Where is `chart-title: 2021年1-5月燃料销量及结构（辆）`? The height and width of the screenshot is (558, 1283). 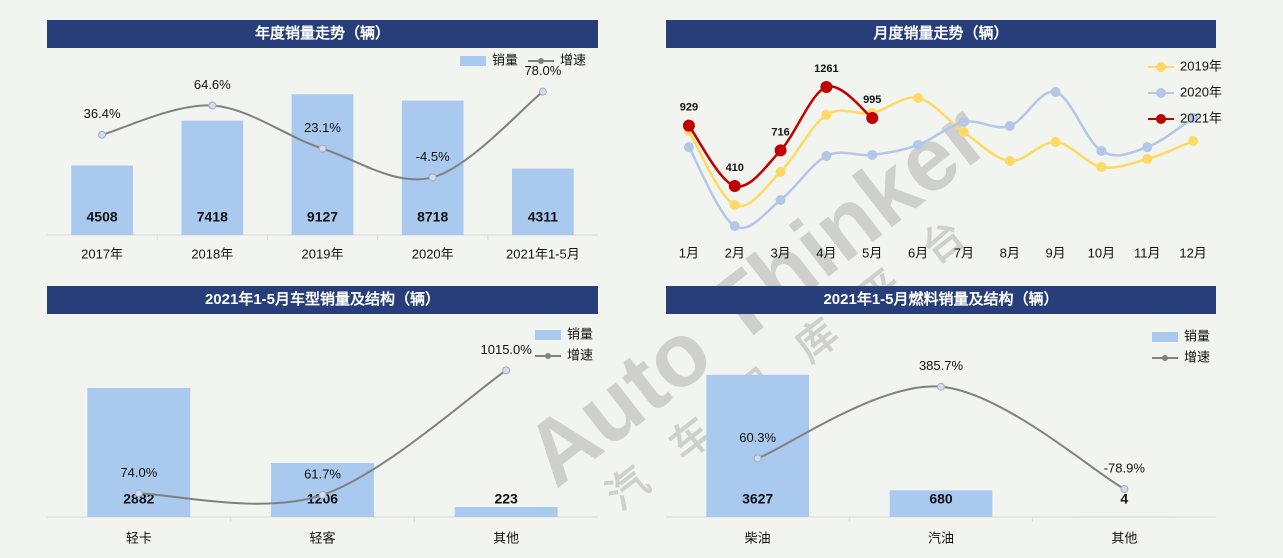
chart-title: 2021年1-5月燃料销量及结构（辆） is located at coordinates (940, 299).